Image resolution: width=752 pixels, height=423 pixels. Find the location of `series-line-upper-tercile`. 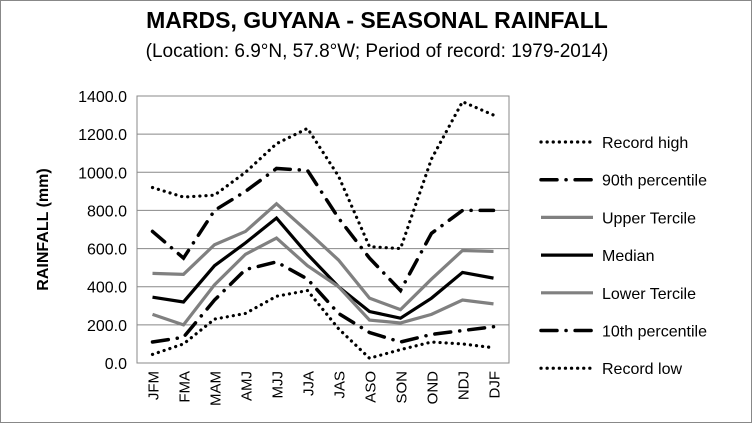

series-line-upper-tercile is located at coordinates (323, 256).